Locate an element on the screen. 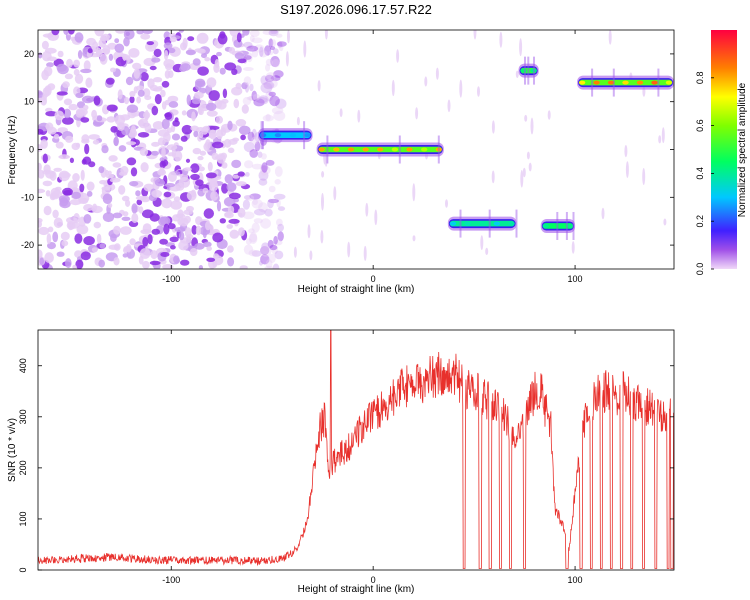 The image size is (750, 600). y-tick-label: -20 is located at coordinates (27, 245).